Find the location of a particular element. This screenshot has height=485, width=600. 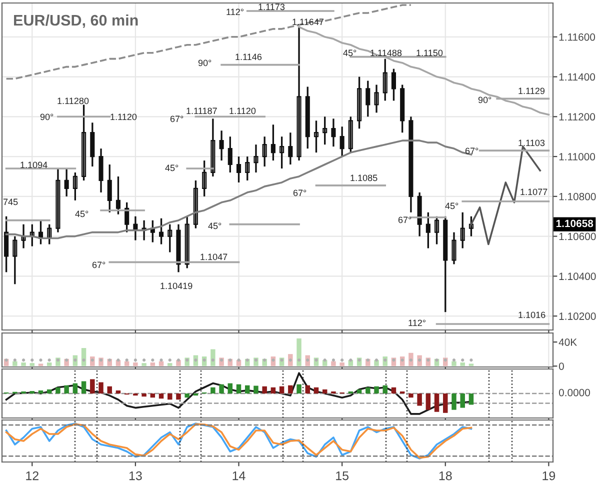

annotation: 1.1047 is located at coordinates (214, 257).